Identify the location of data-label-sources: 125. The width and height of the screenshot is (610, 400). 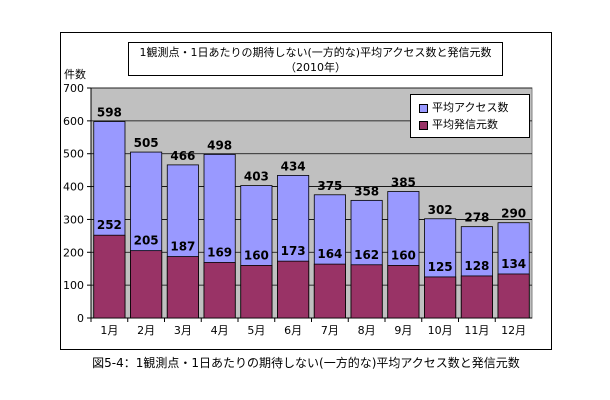
(440, 267).